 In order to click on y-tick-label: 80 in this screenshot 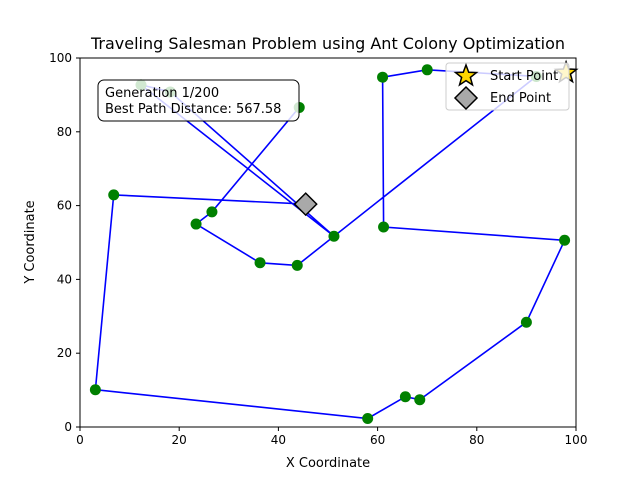, I will do `click(64, 132)`.